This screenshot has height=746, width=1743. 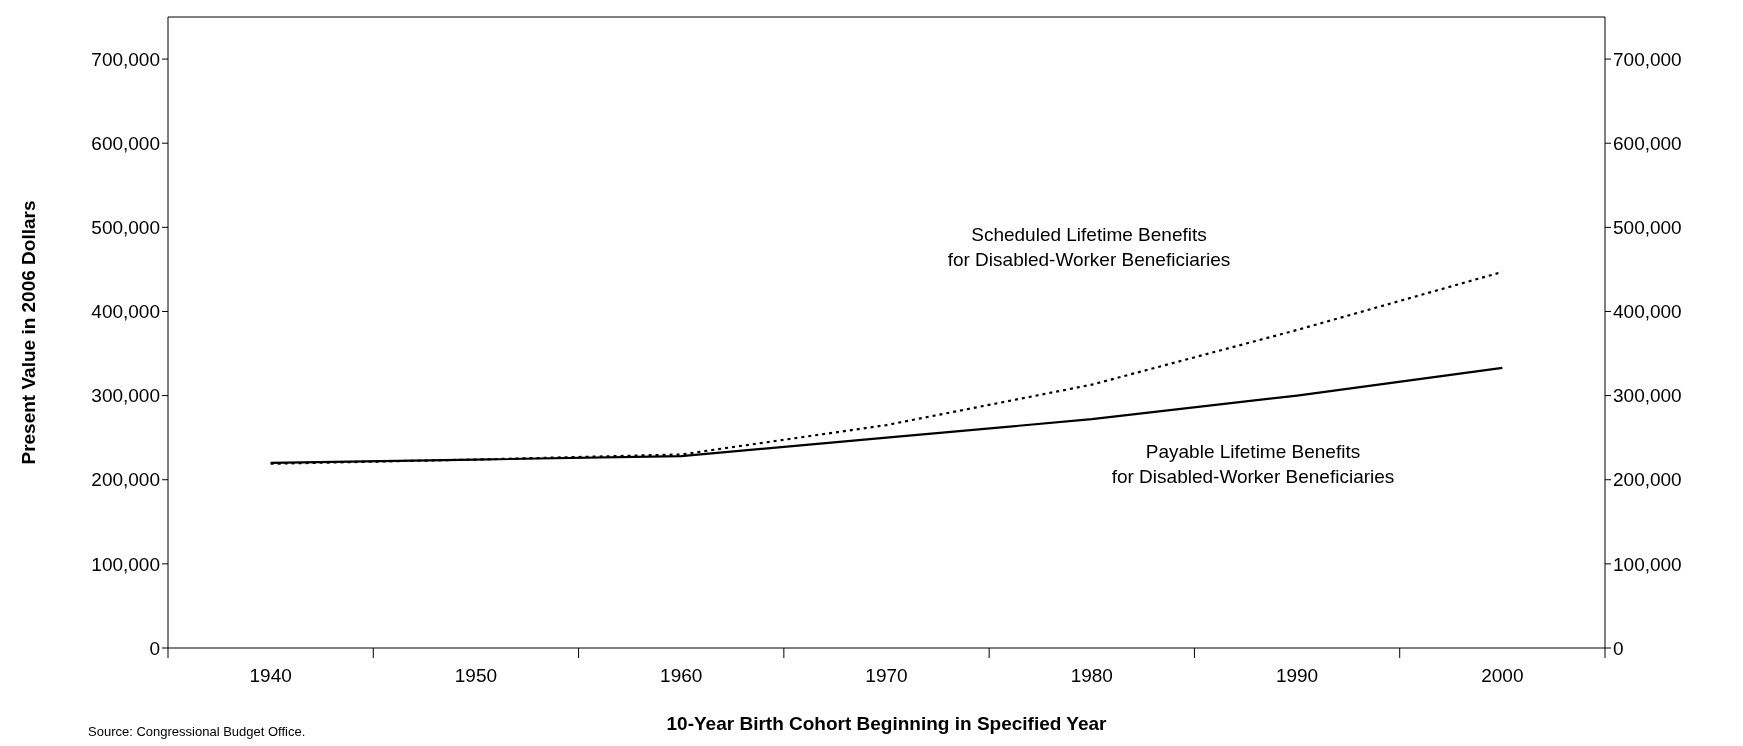 What do you see at coordinates (1253, 464) in the screenshot?
I see `annotation: Payable Lifetime Benefits for Disabled-Worker Beneficiaries` at bounding box center [1253, 464].